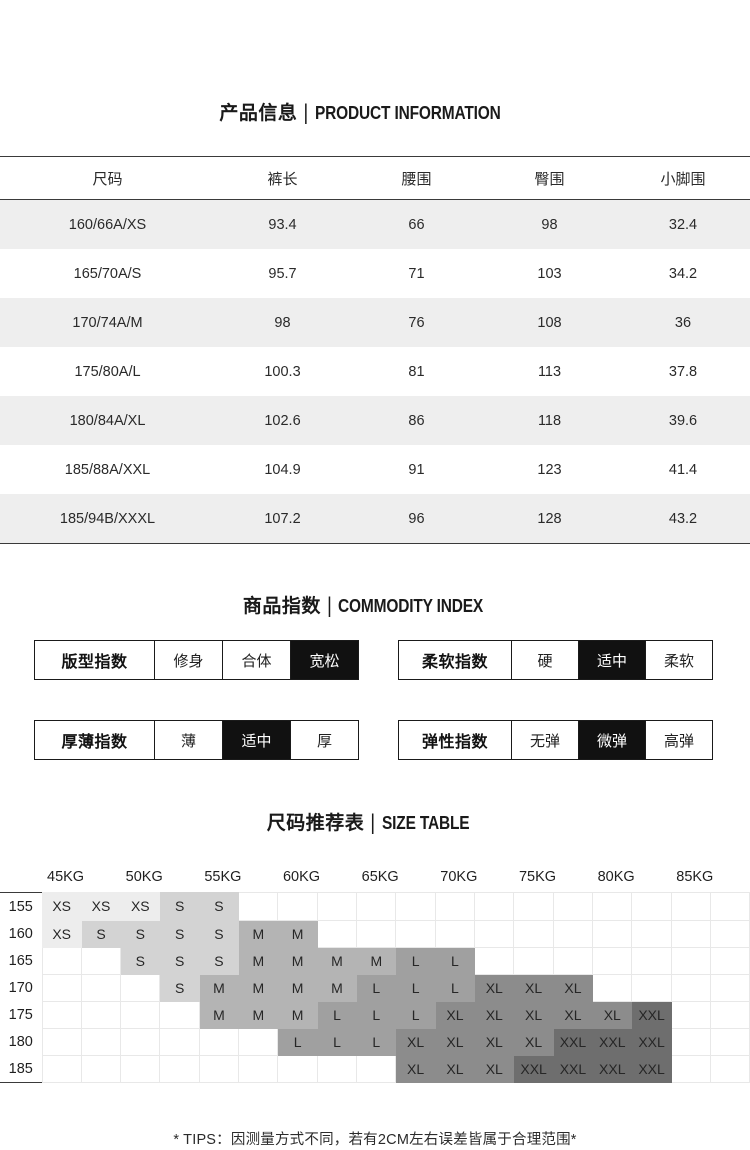 The width and height of the screenshot is (750, 1150). What do you see at coordinates (416, 273) in the screenshot?
I see `spec-cell-waist: 71` at bounding box center [416, 273].